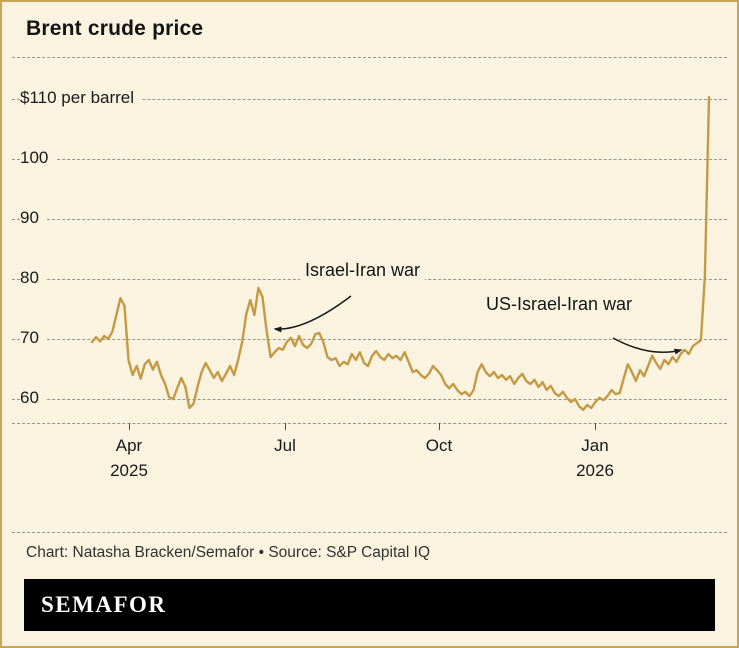 The height and width of the screenshot is (648, 739). What do you see at coordinates (33, 277) in the screenshot?
I see `y-tick-label-80: 80` at bounding box center [33, 277].